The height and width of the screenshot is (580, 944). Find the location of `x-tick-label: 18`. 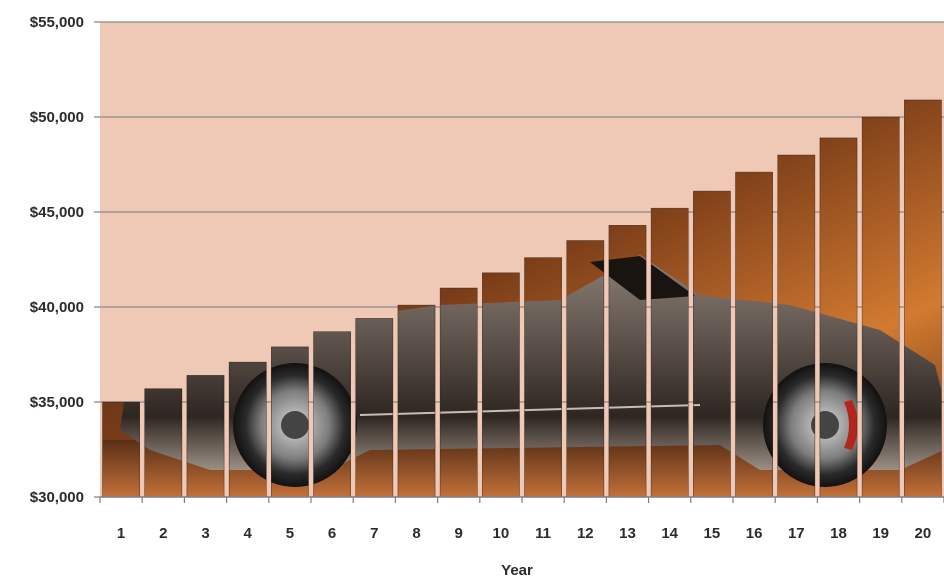

x-tick-label: 18 is located at coordinates (838, 533).